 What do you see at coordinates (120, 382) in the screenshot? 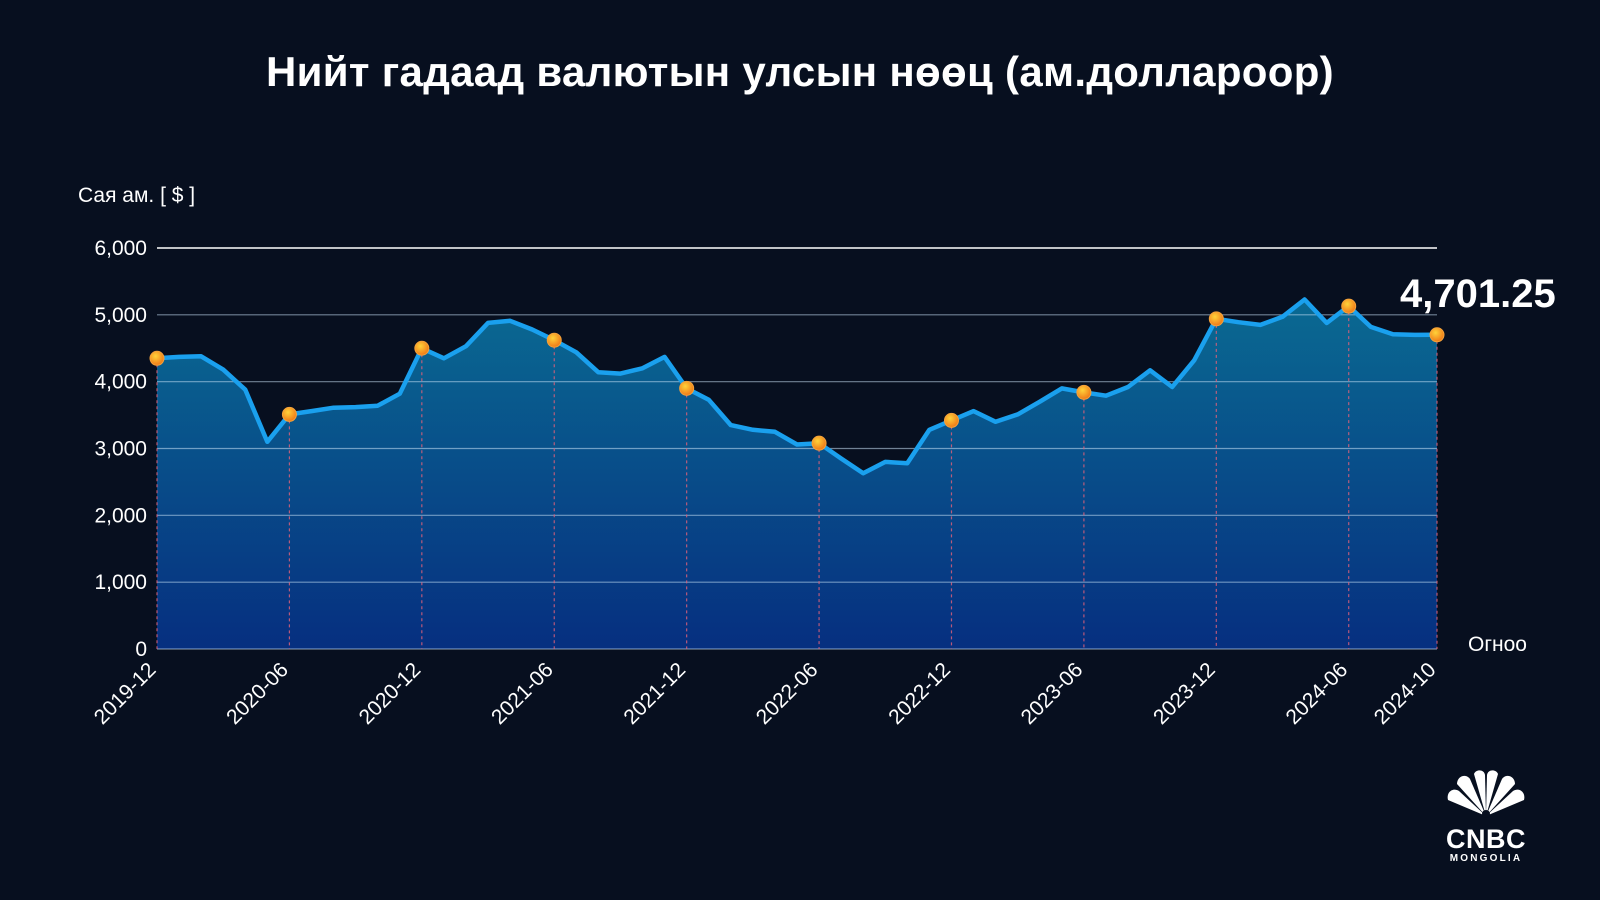
I see `y-tick-label: 4,000` at bounding box center [120, 382].